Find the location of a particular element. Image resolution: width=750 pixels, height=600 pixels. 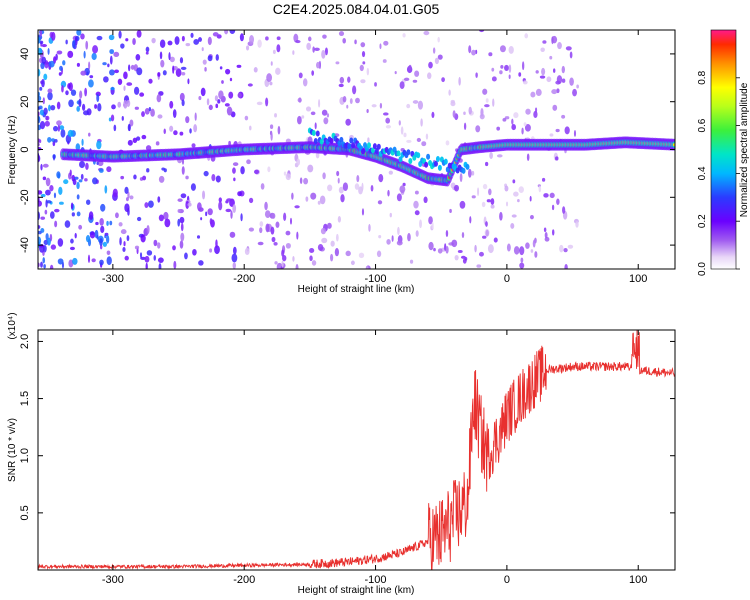

colorbar-tick-label: 0.6 is located at coordinates (702, 125).